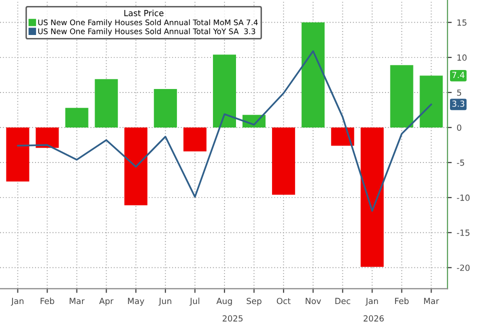 Image resolution: width=500 pixels, height=328 pixels. Describe the element at coordinates (463, 233) in the screenshot. I see `y-tick-label: -15` at that location.